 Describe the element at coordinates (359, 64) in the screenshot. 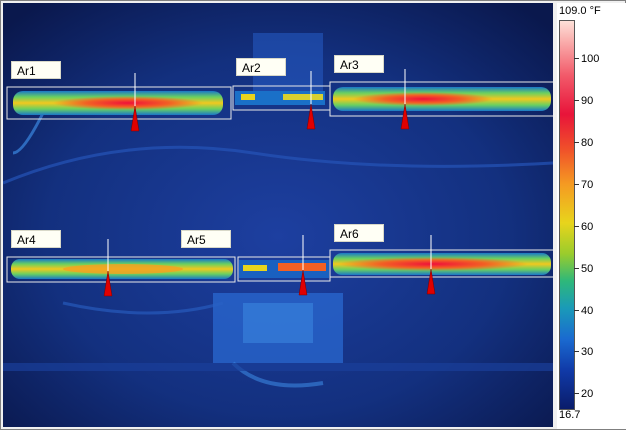

I see `area-label-ar3: Ar3` at that location.